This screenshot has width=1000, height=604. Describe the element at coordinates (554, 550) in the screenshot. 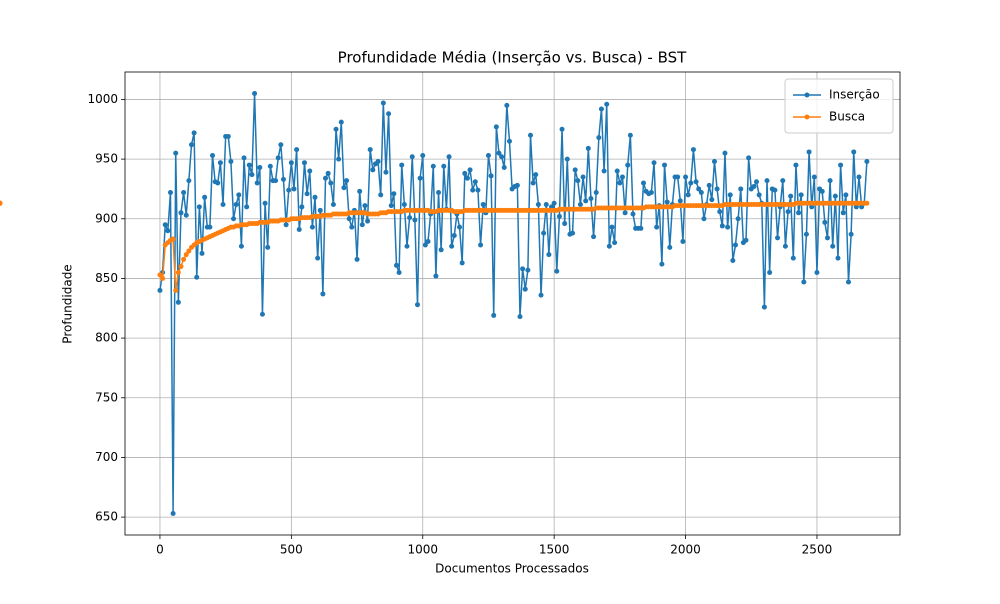

I see `x-tick-label: 1500` at that location.